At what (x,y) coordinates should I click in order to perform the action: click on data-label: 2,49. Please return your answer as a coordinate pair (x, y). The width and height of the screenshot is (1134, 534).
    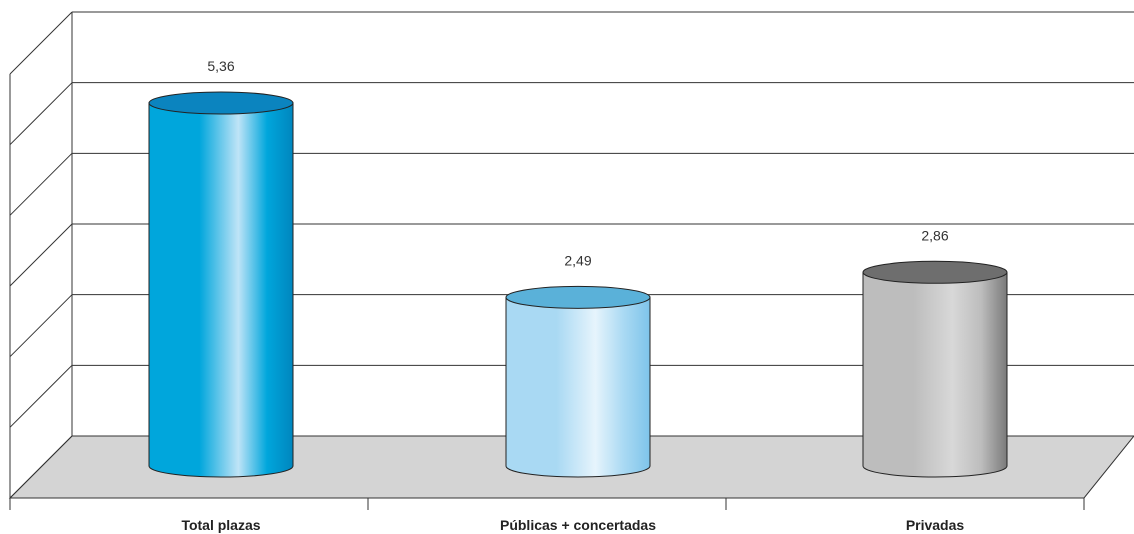
    Looking at the image, I should click on (577, 260).